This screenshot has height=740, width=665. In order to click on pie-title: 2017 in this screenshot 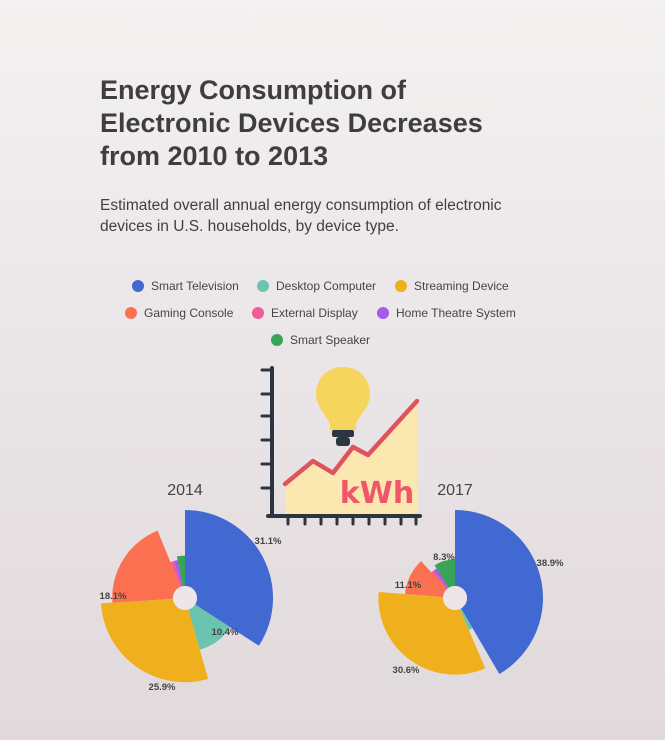, I will do `click(455, 490)`.